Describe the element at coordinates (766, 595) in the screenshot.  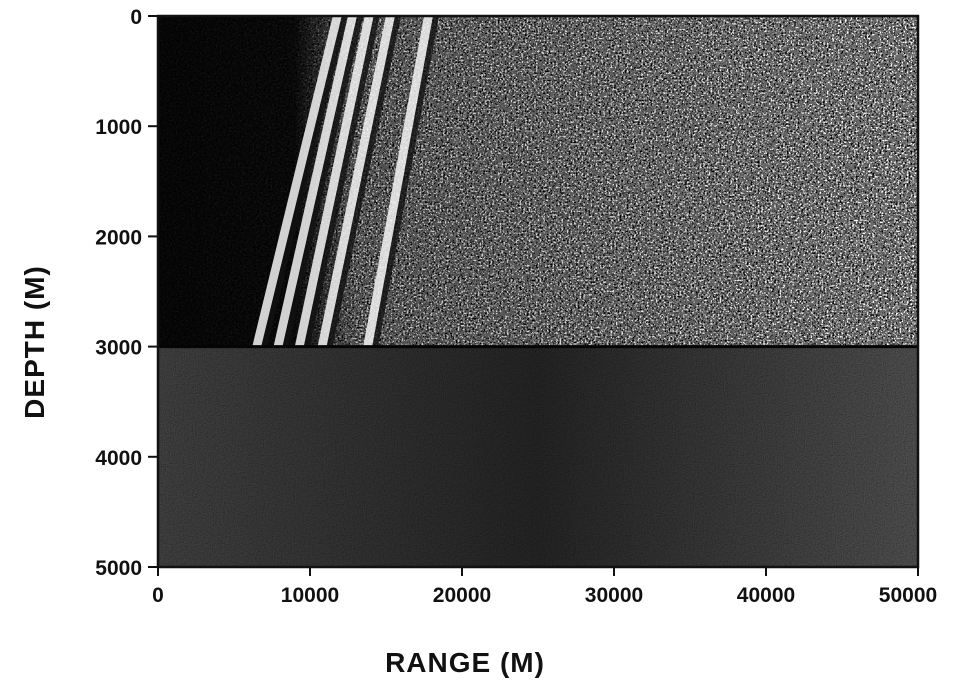
I see `x-tick-label: 40000` at that location.